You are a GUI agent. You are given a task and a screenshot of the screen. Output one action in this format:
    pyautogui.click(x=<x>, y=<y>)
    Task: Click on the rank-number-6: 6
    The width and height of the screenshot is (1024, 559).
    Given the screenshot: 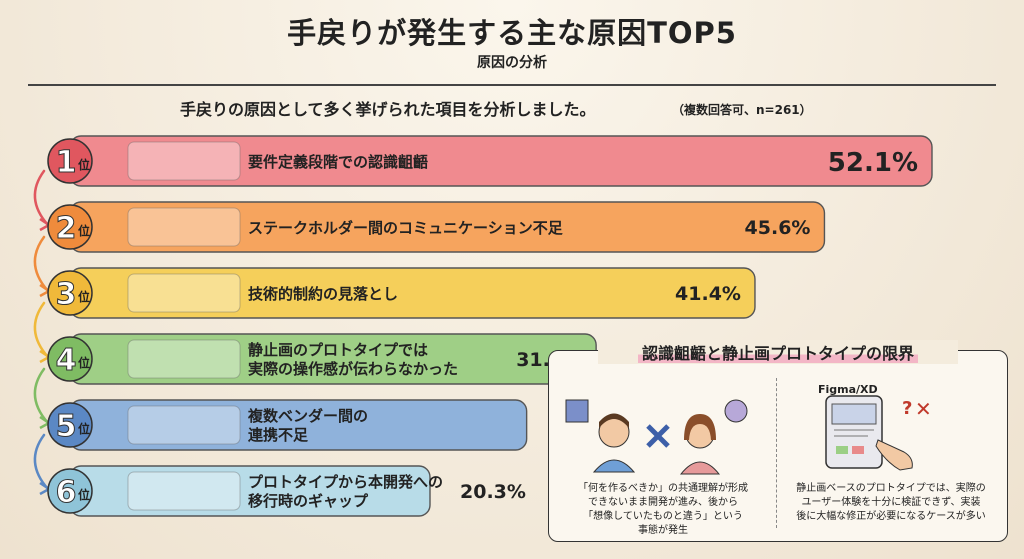 What is the action you would take?
    pyautogui.click(x=66, y=492)
    